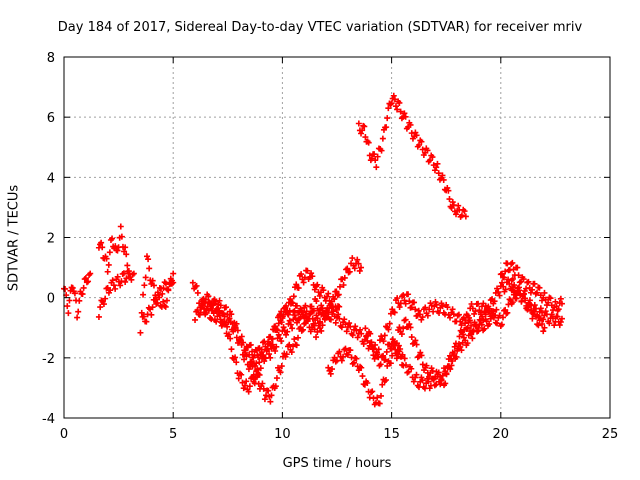 The height and width of the screenshot is (480, 640). What do you see at coordinates (64, 434) in the screenshot?
I see `x-tick-label: 0` at bounding box center [64, 434].